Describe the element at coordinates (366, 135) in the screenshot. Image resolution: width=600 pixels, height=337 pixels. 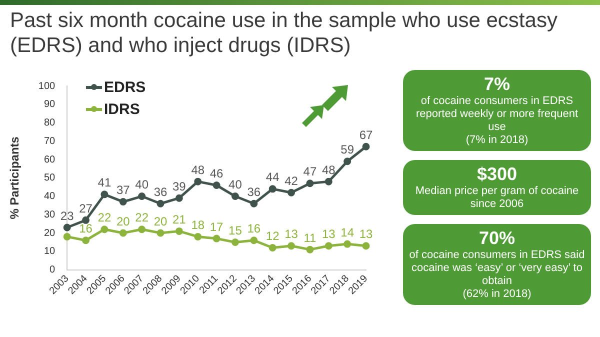
I see `data-label: 67` at that location.